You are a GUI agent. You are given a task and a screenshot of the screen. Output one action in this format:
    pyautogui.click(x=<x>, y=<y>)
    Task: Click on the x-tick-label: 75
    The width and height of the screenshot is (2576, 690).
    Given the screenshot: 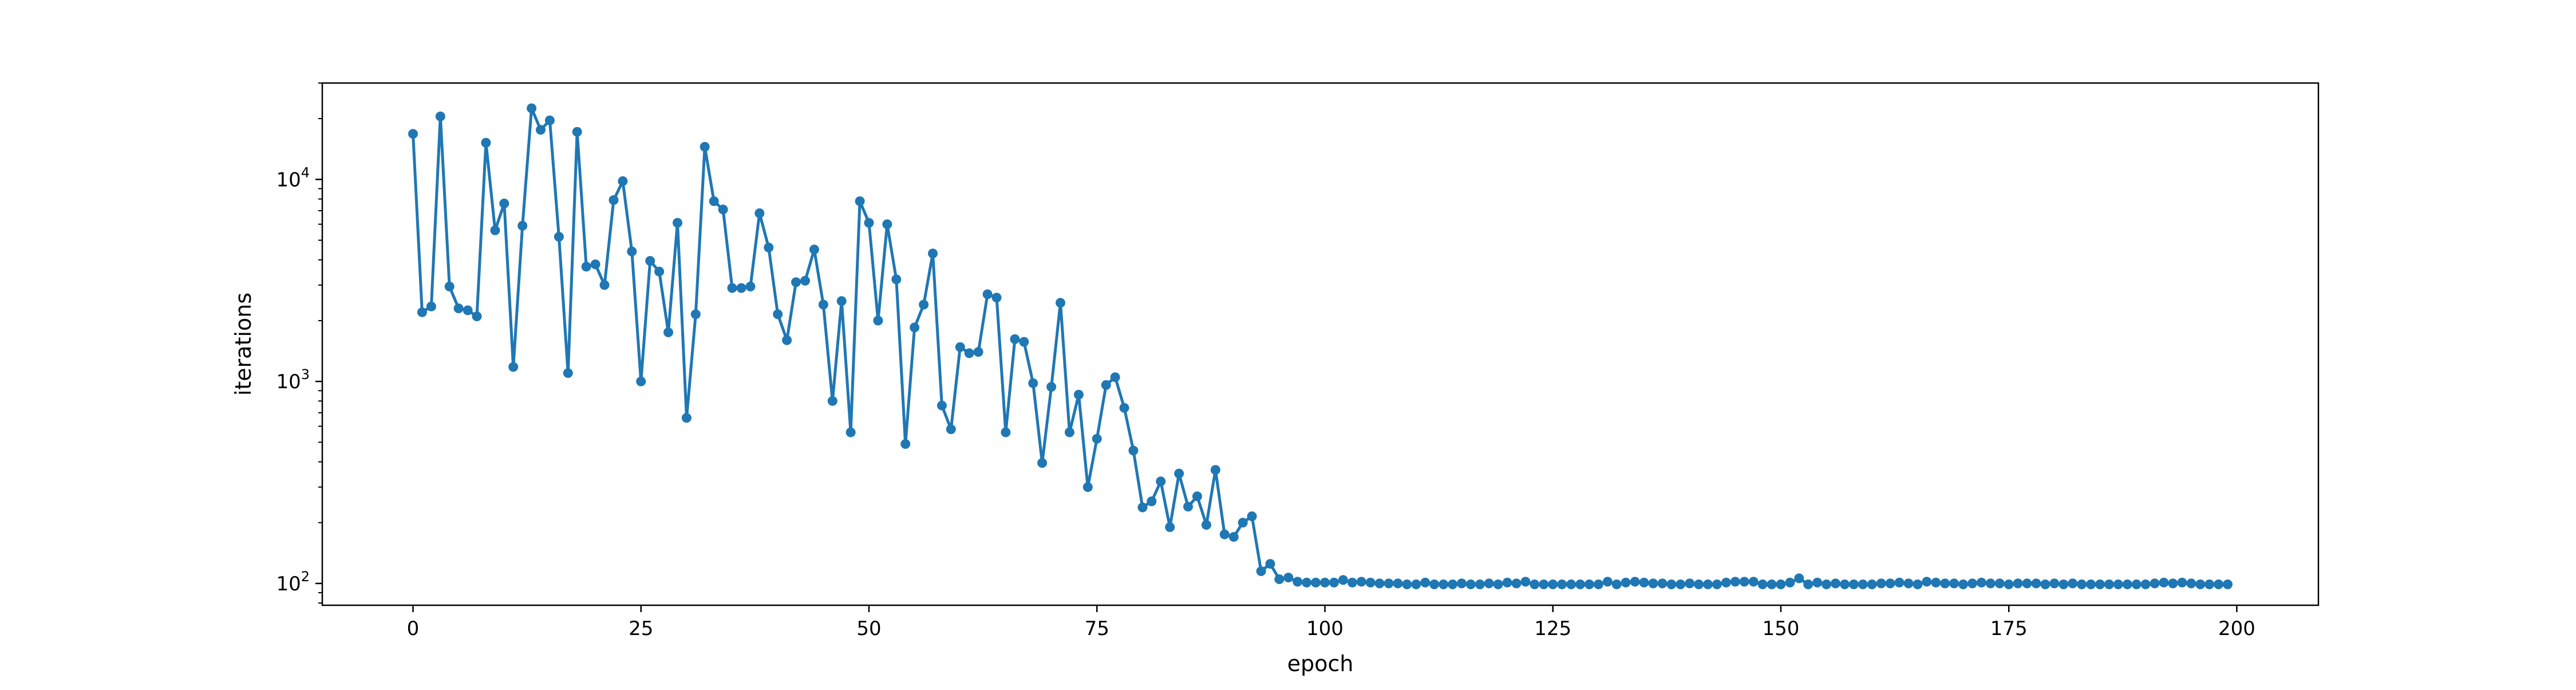 What is the action you would take?
    pyautogui.click(x=1097, y=628)
    